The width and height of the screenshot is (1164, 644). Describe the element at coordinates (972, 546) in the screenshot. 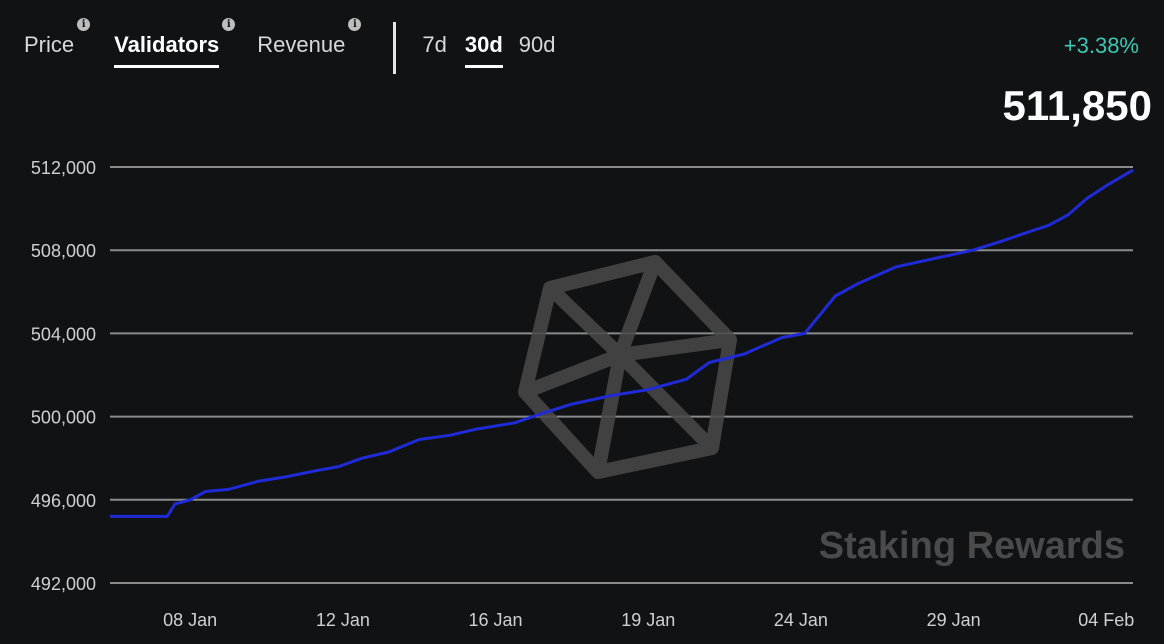

I see `watermark-text: Staking Rewards` at that location.